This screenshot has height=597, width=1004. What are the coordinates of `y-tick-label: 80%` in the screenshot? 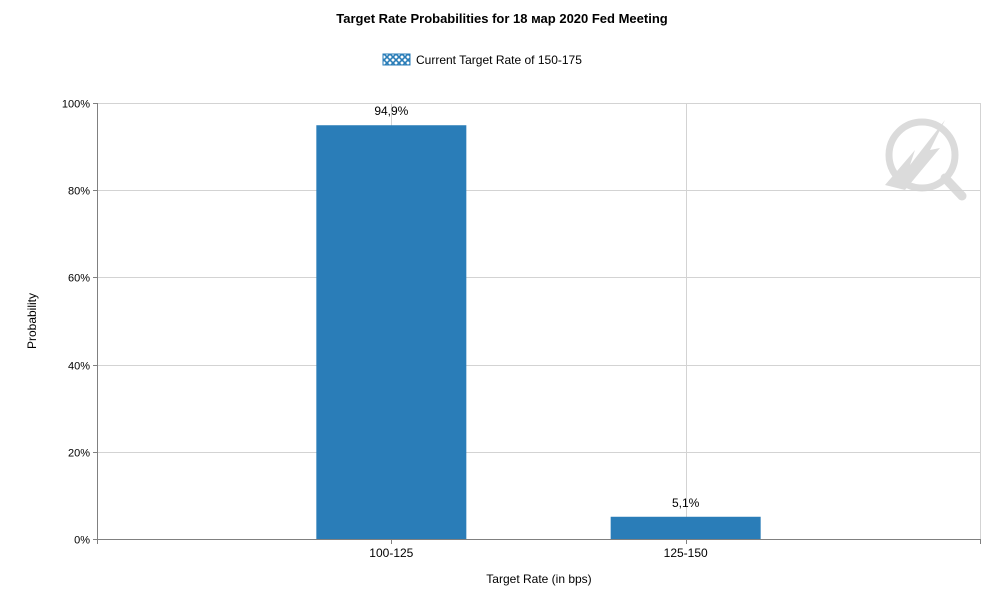 It's located at (79, 192).